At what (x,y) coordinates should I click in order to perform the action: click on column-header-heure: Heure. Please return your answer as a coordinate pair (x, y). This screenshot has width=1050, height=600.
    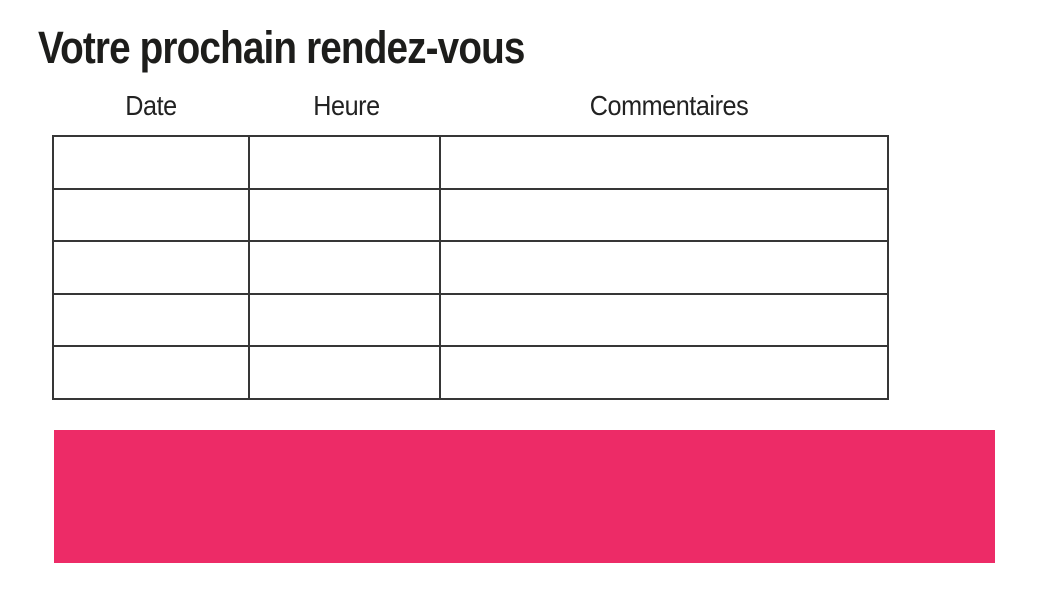
    Looking at the image, I should click on (346, 105).